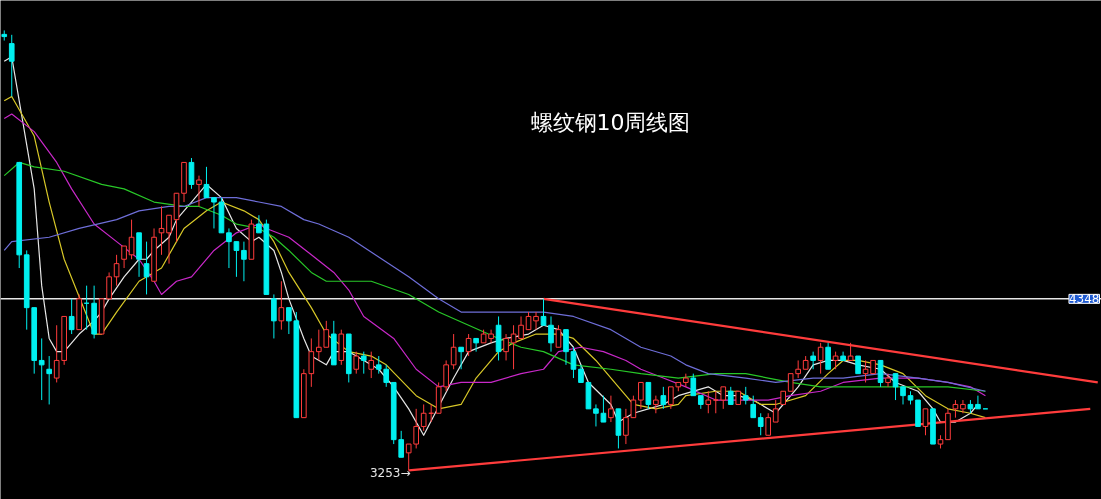  Describe the element at coordinates (390, 472) in the screenshot. I see `annotation: 3253→` at that location.